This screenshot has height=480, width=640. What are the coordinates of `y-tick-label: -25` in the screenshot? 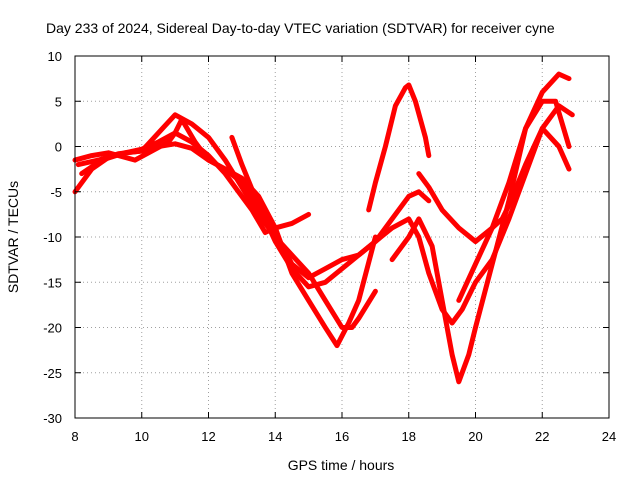 It's located at (52, 373).